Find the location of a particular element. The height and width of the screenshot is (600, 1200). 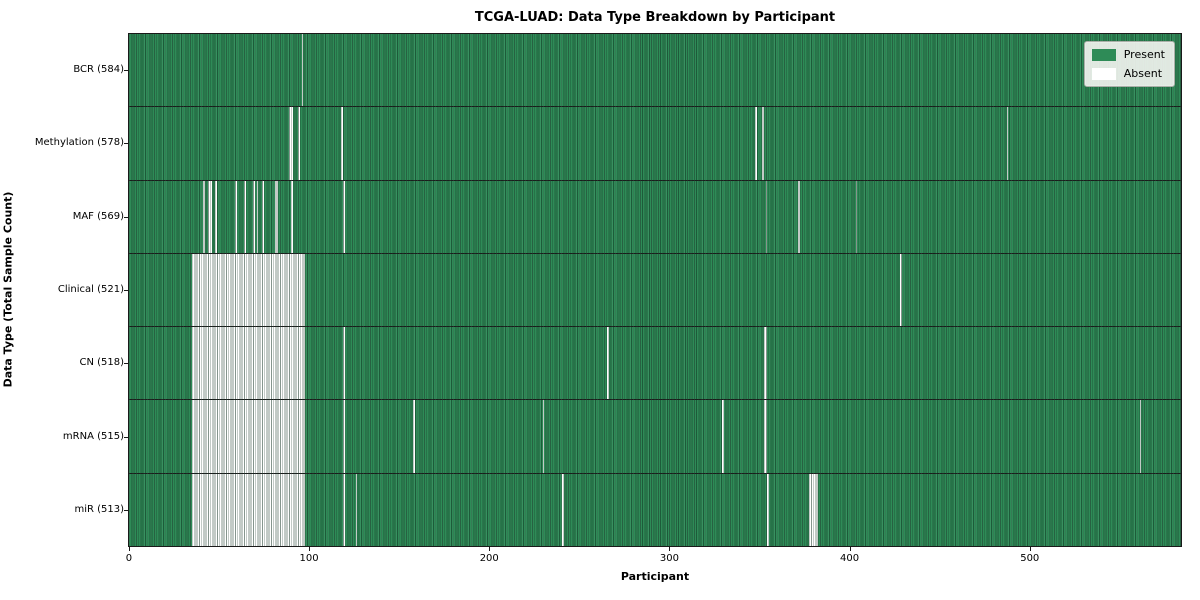

y-tick-label: BCR (584) is located at coordinates (98, 69).